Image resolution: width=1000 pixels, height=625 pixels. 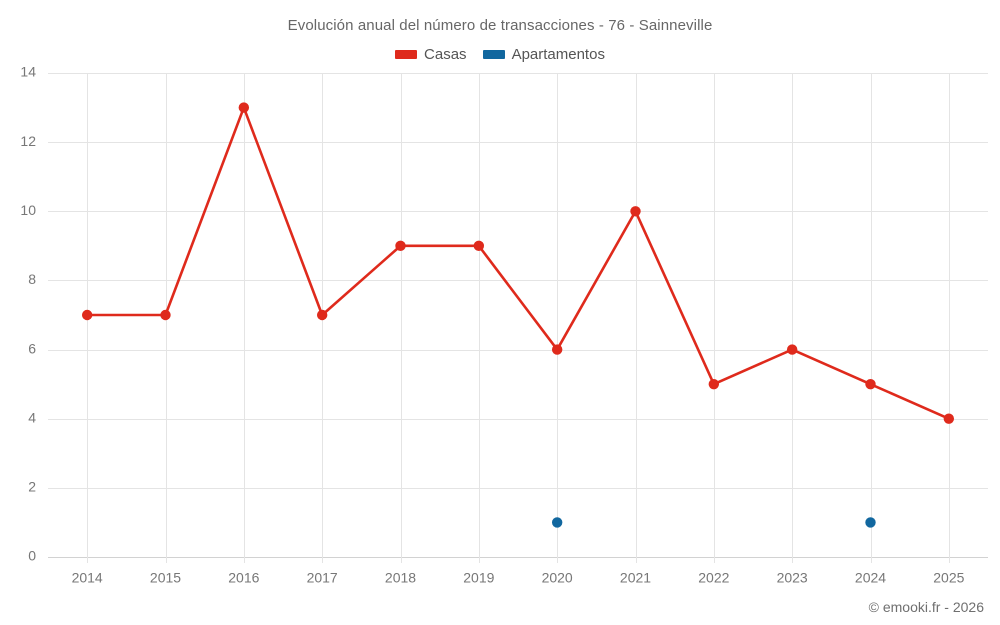 I want to click on x-axis-tick-label: 2017, so click(x=322, y=577).